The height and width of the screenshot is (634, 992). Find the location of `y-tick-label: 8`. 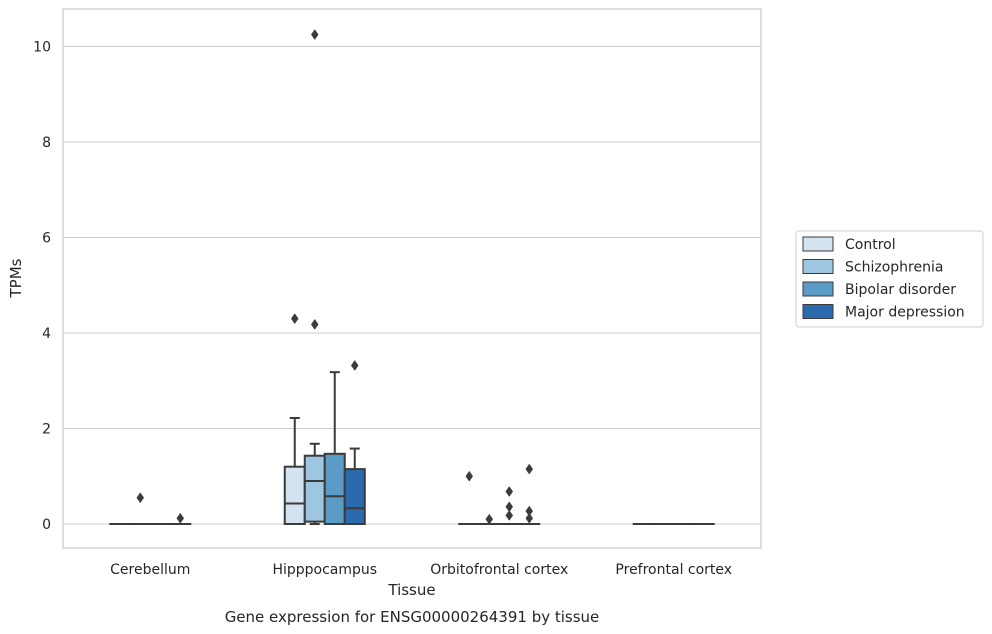

y-tick-label: 8 is located at coordinates (46, 143).